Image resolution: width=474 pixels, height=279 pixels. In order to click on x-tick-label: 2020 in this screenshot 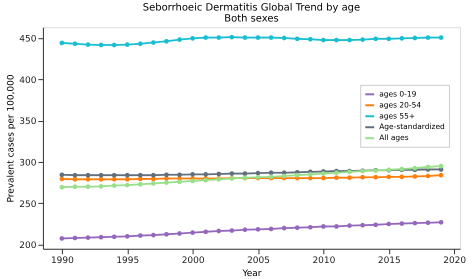, I will do `click(454, 261)`.